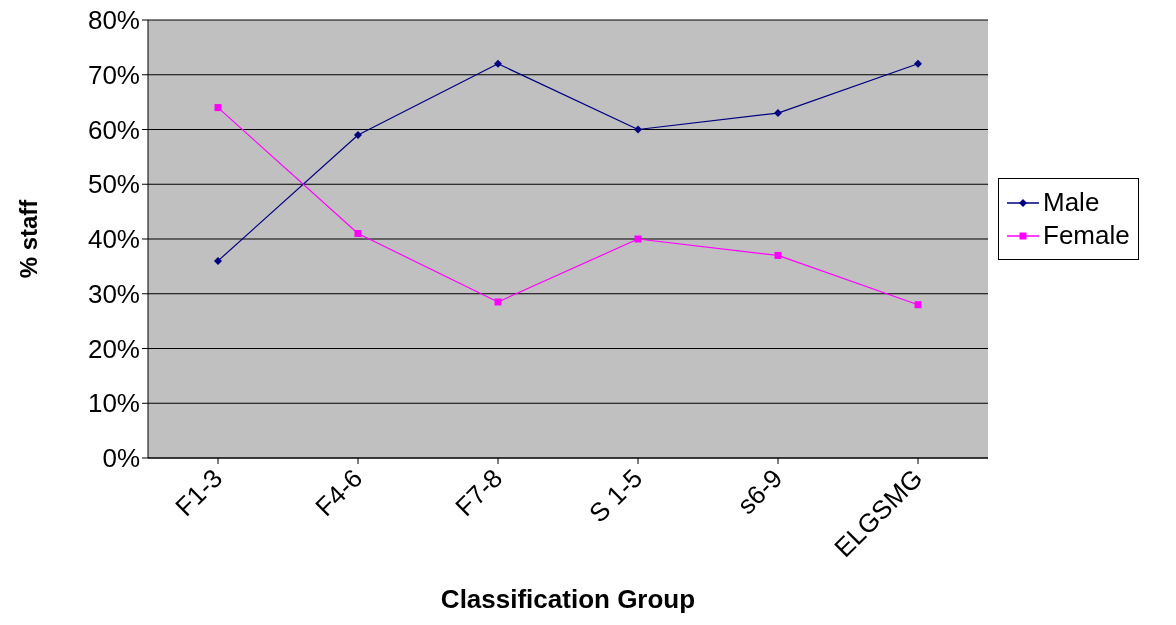 The image size is (1176, 625). Describe the element at coordinates (568, 599) in the screenshot. I see `x-axis-title: Classification Group` at that location.